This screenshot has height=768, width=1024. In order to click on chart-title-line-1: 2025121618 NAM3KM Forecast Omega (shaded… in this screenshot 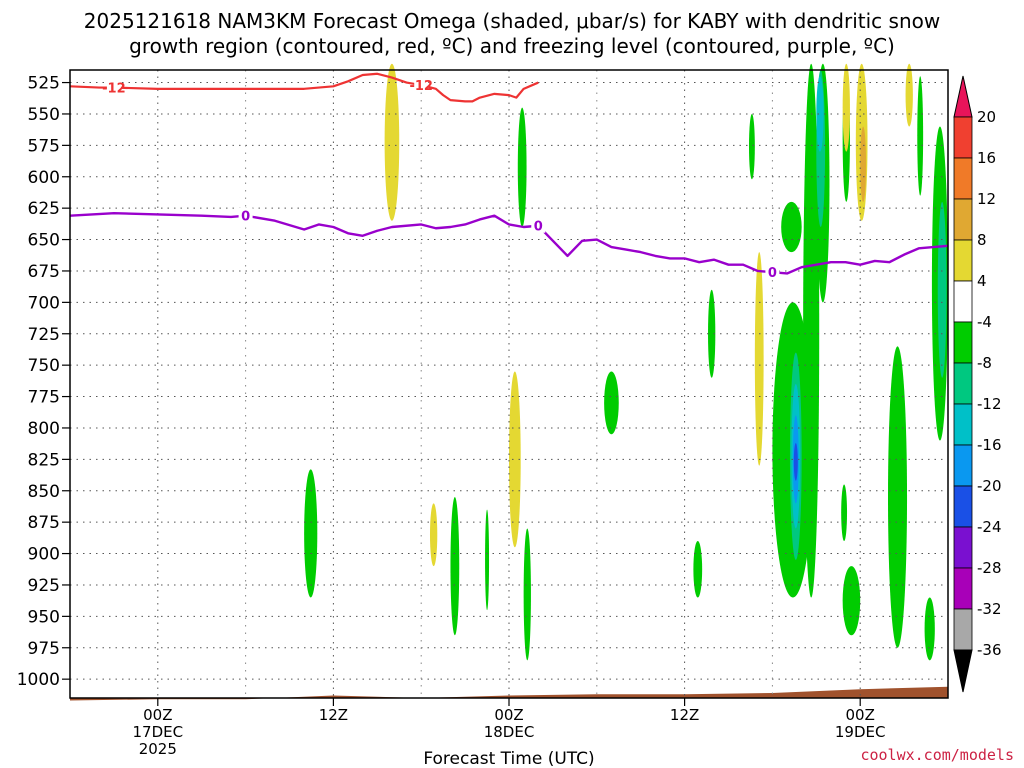, I will do `click(512, 21)`.